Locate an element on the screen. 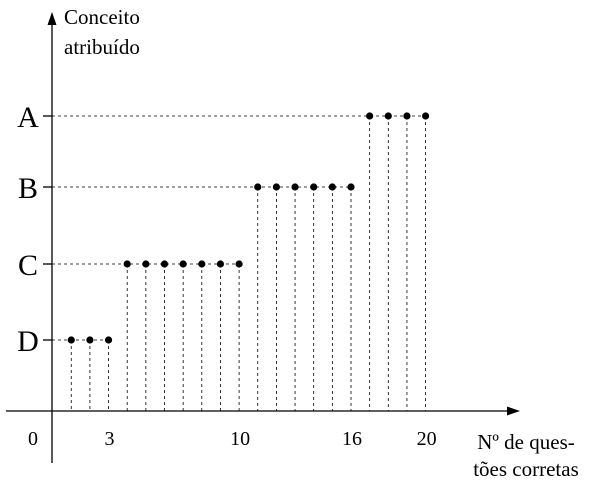 The width and height of the screenshot is (596, 485). y-axis-title-line-1: Conceito is located at coordinates (102, 17).